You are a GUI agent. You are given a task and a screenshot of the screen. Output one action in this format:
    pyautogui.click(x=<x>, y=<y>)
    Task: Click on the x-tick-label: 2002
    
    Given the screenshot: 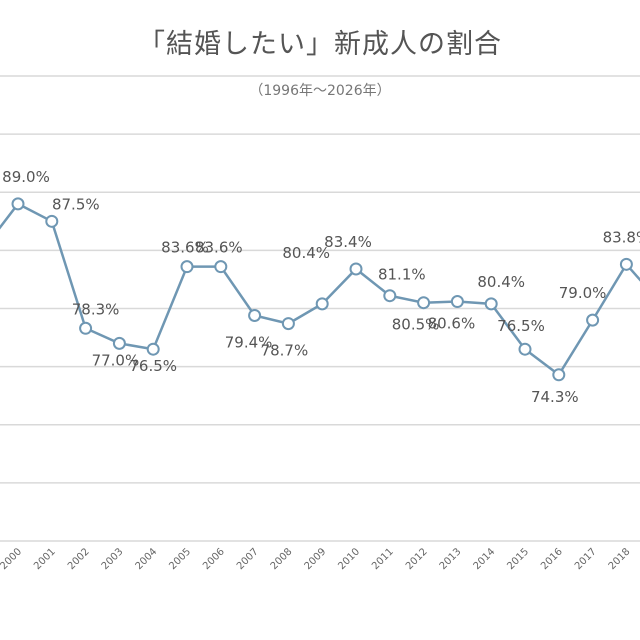 What is the action you would take?
    pyautogui.click(x=79, y=559)
    